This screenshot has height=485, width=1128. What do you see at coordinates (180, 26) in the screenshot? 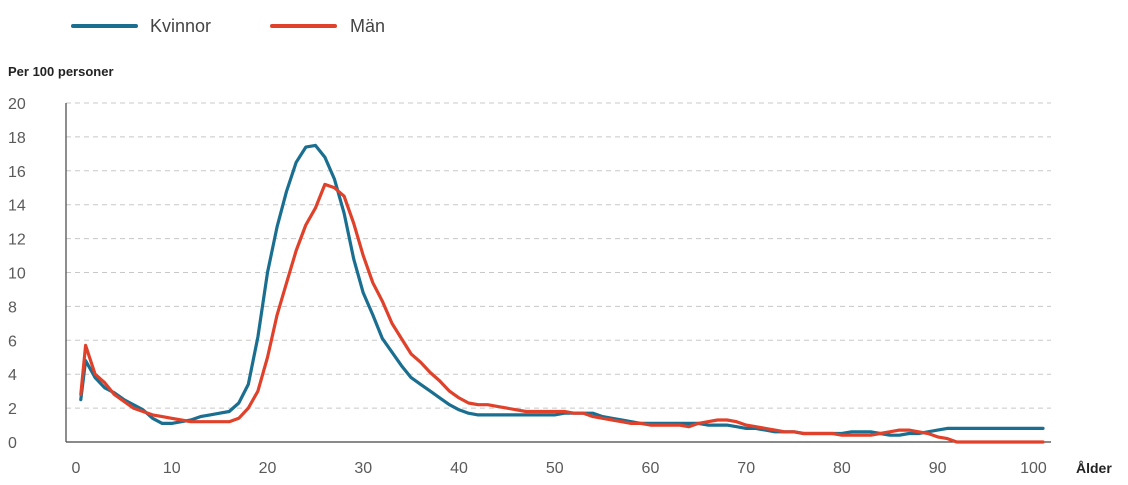
I see `legend-label-kvinnor: Kvinnor` at bounding box center [180, 26].